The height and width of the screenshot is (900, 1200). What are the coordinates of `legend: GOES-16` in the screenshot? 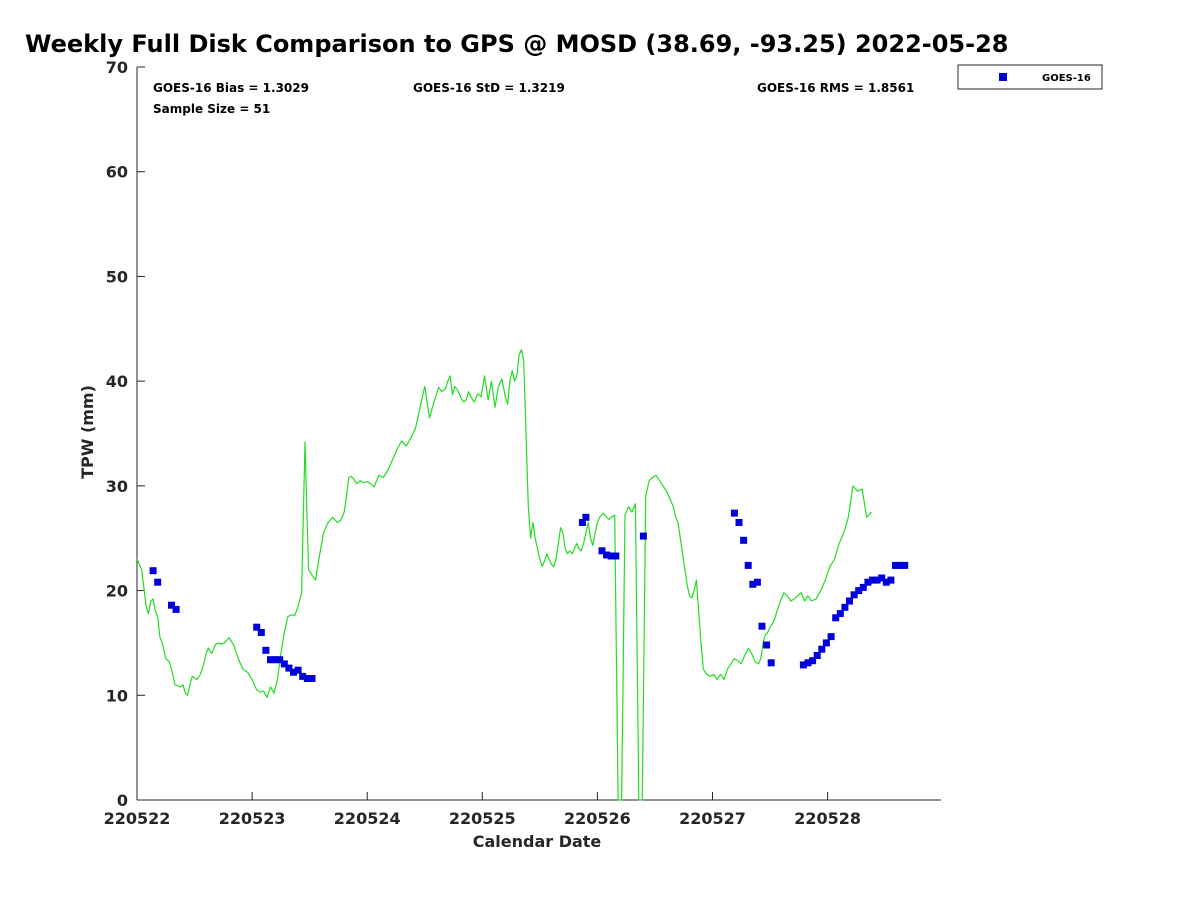 It's located at (1030, 77).